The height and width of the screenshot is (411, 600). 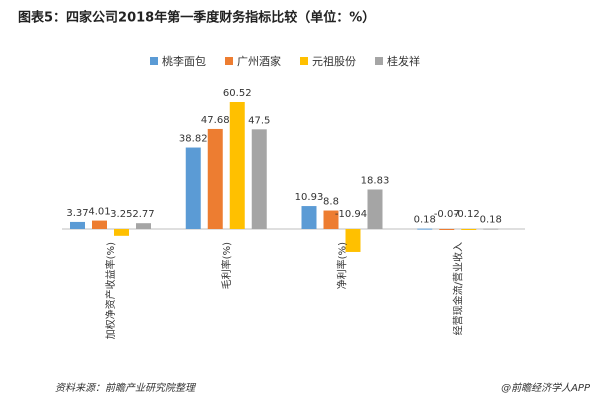 I want to click on value-label: 3.37, so click(x=77, y=213).